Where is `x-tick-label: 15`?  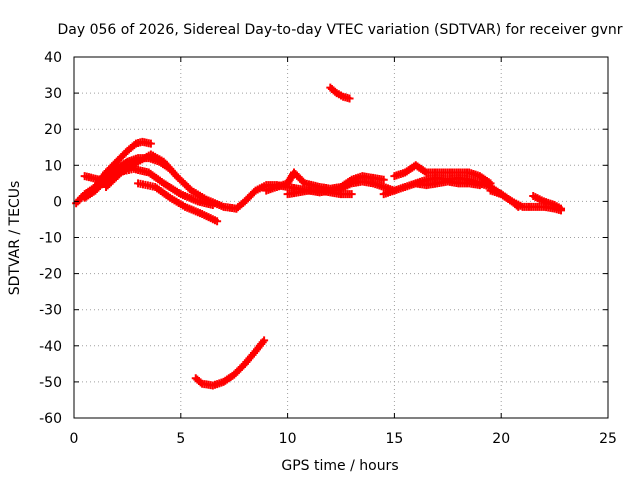 x-tick-label: 15 is located at coordinates (394, 439).